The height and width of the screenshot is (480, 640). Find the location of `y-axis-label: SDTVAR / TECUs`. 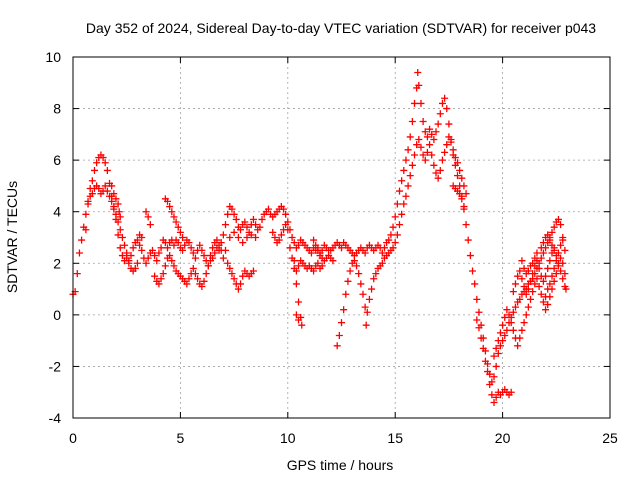

y-axis-label: SDTVAR / TECUs is located at coordinates (12, 237).